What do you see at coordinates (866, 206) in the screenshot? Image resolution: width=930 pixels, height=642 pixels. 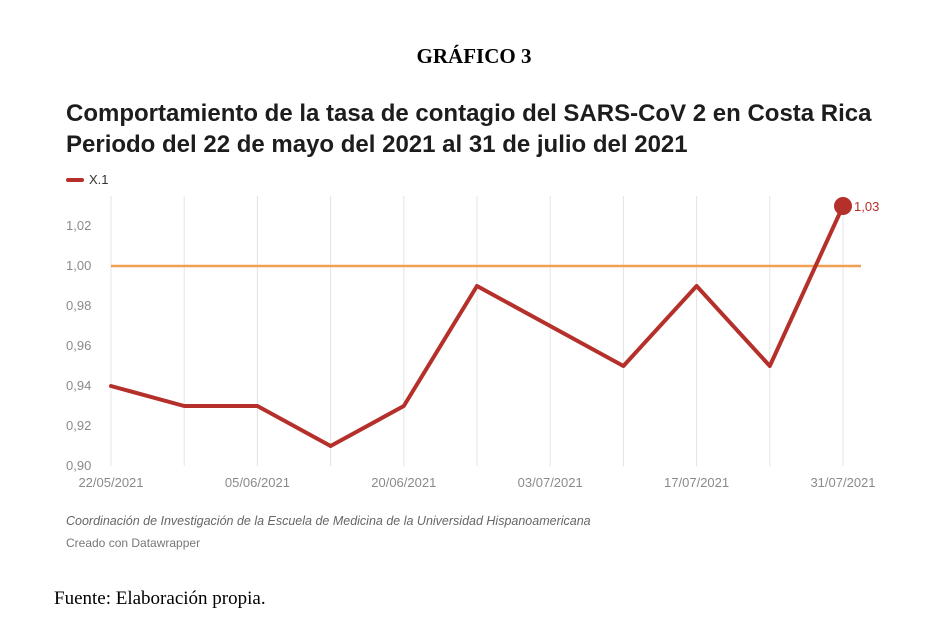 I see `series-end-label: 1,03` at bounding box center [866, 206].